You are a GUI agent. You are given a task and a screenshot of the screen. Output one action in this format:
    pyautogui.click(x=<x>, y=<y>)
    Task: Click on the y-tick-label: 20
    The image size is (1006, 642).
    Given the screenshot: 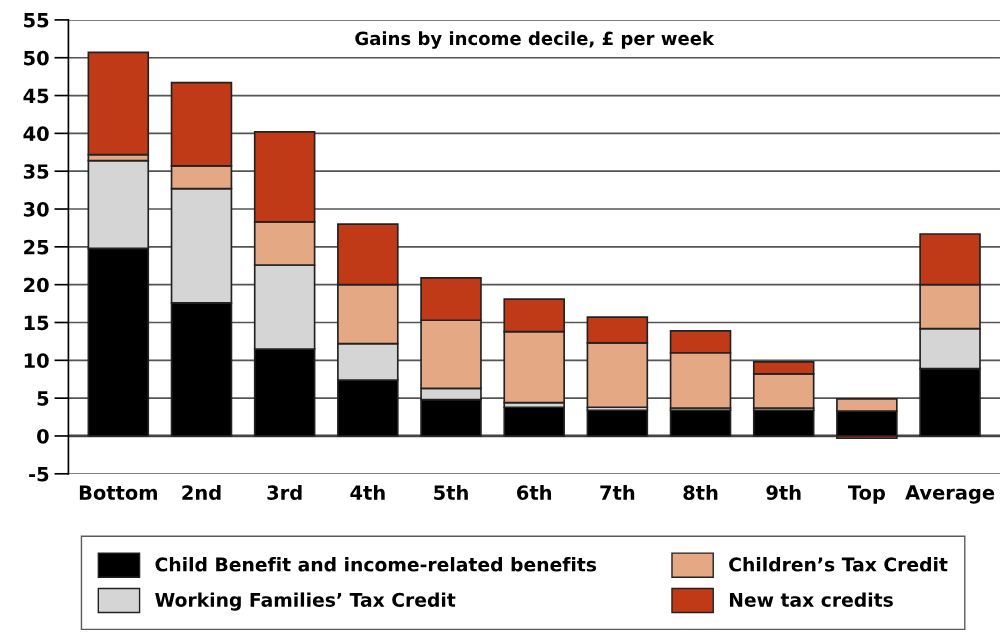 What is the action you would take?
    pyautogui.click(x=36, y=285)
    